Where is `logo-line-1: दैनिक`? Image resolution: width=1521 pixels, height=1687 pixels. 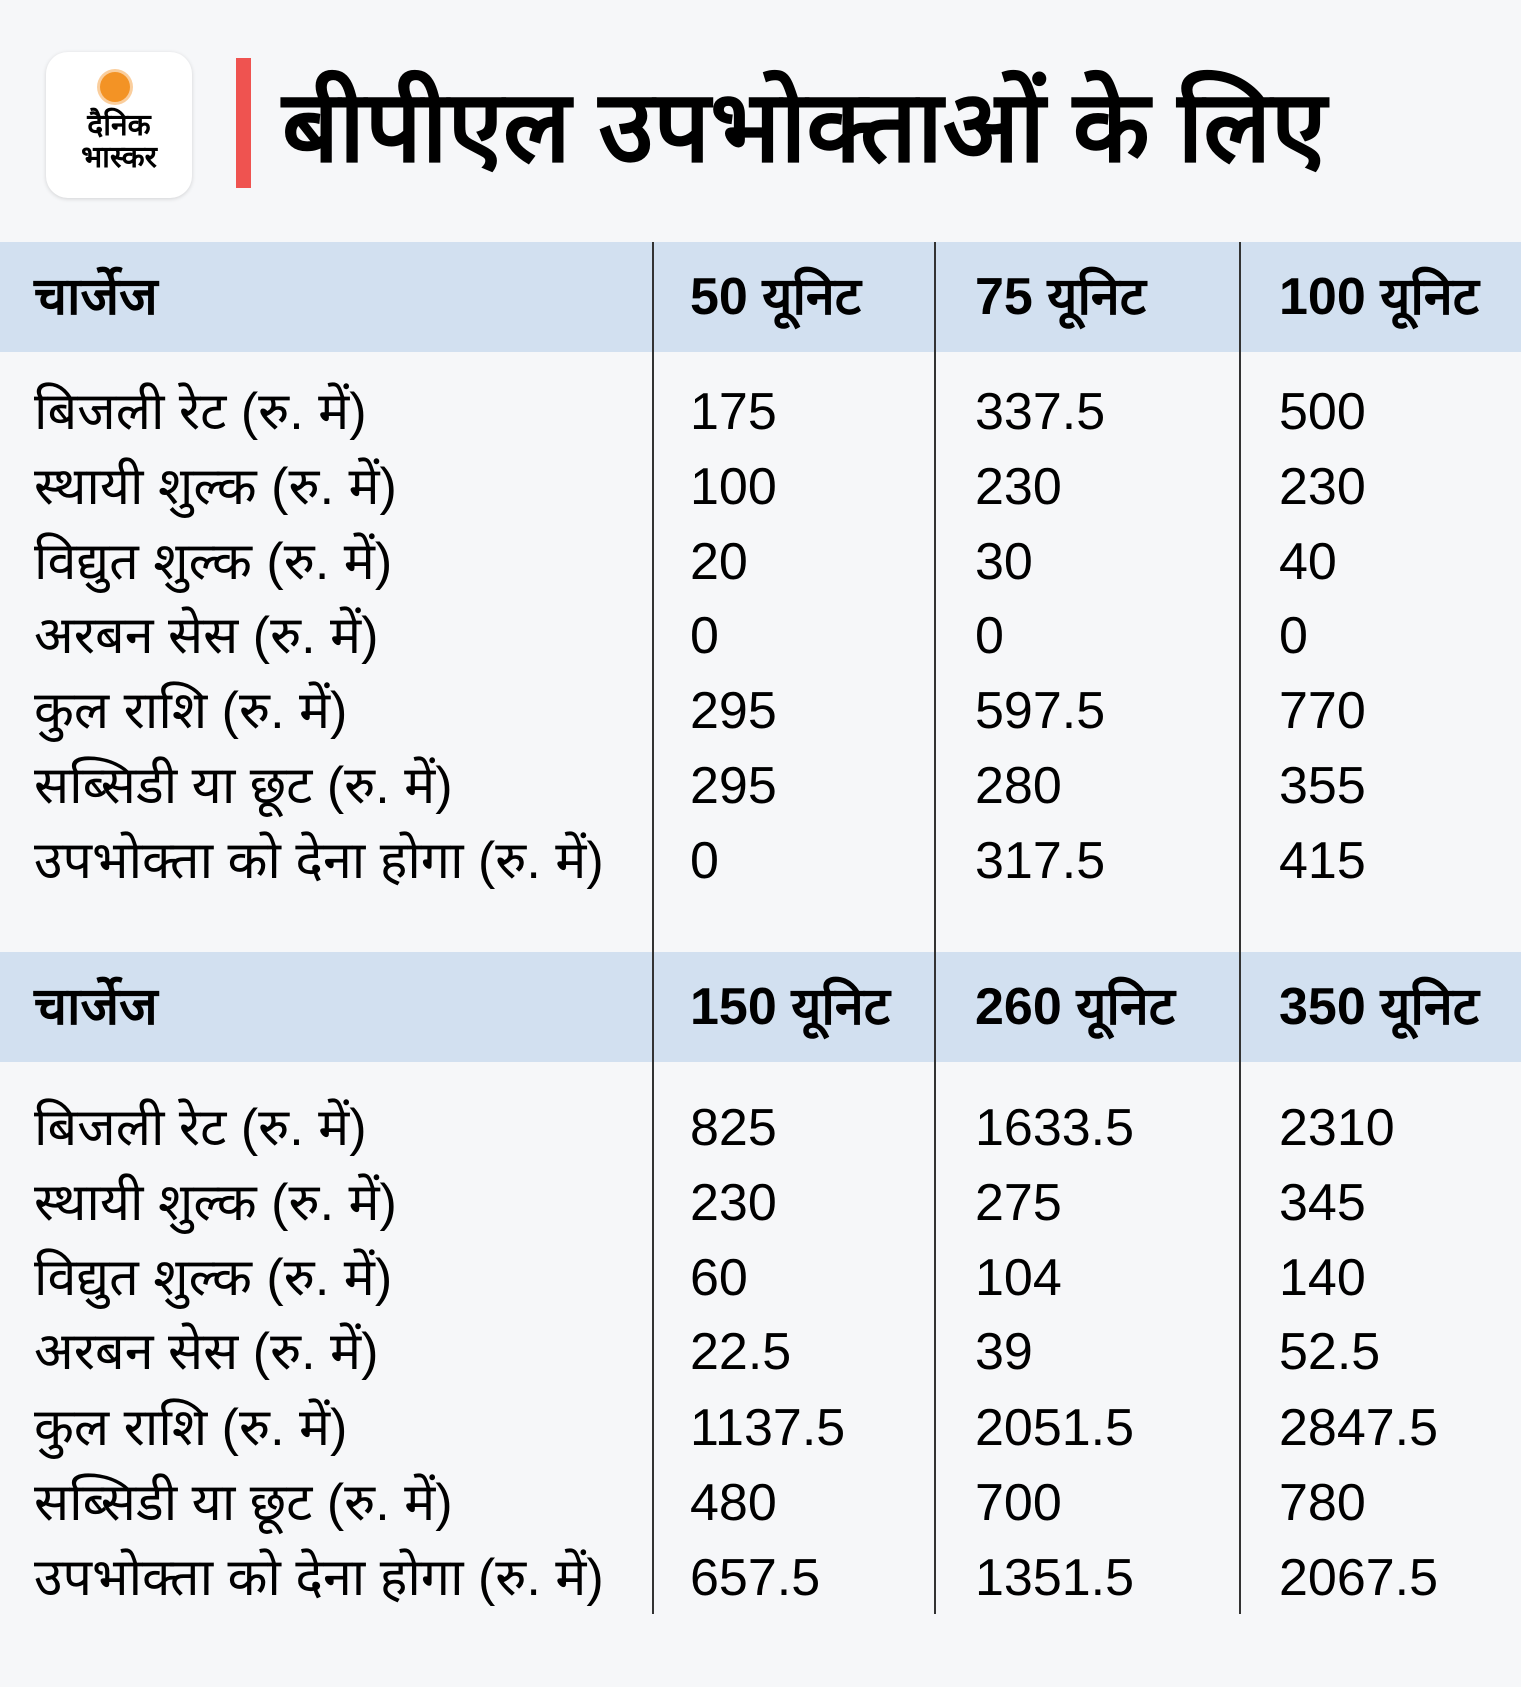 logo-line-1: दैनिक is located at coordinates (119, 125).